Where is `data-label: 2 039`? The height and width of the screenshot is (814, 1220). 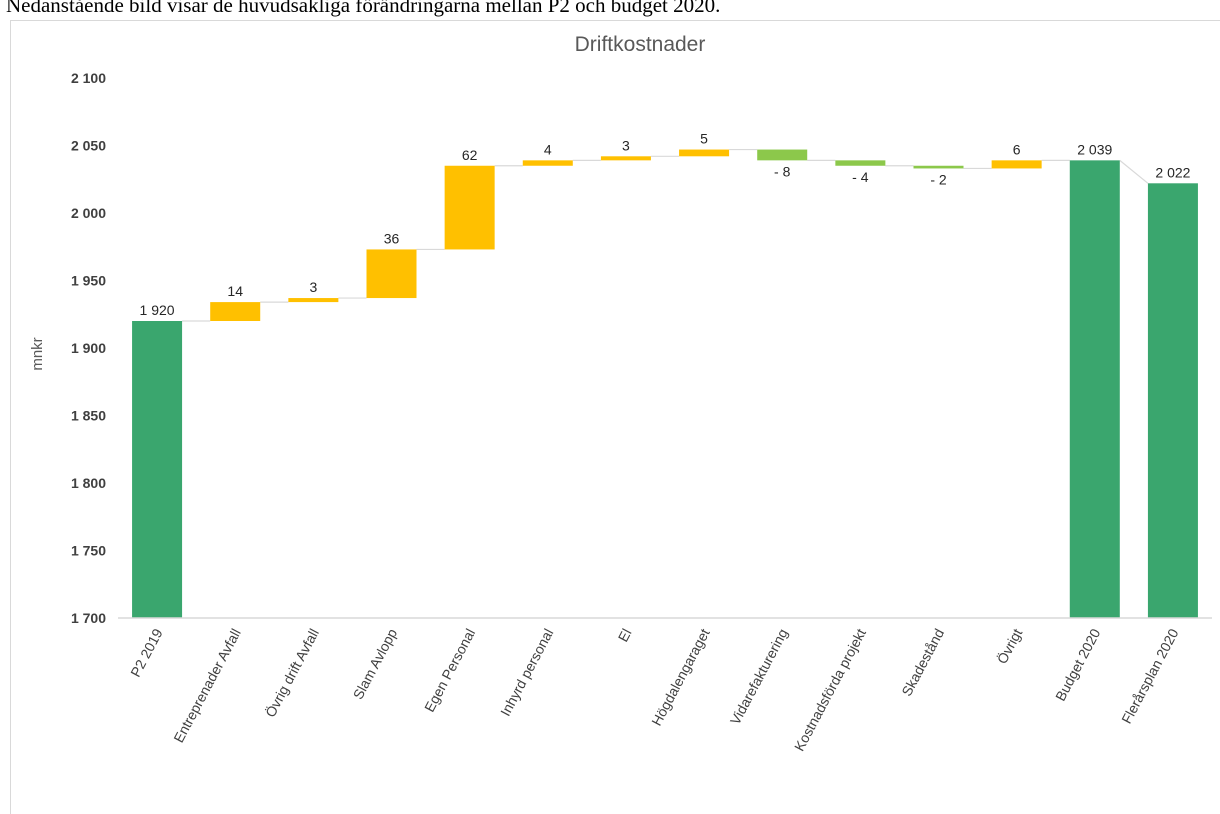 data-label: 2 039 is located at coordinates (1094, 149).